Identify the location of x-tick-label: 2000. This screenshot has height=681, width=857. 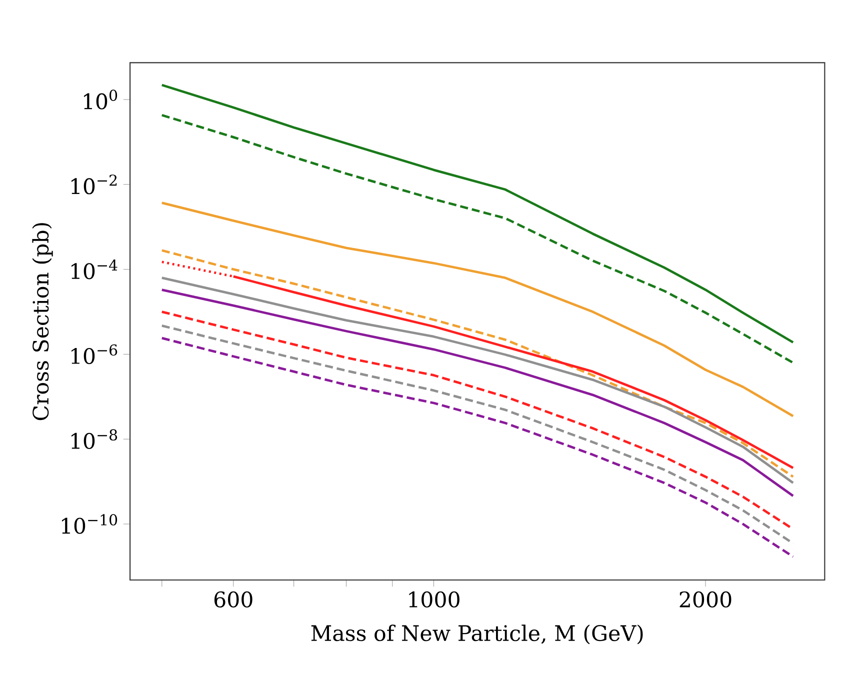
(706, 599).